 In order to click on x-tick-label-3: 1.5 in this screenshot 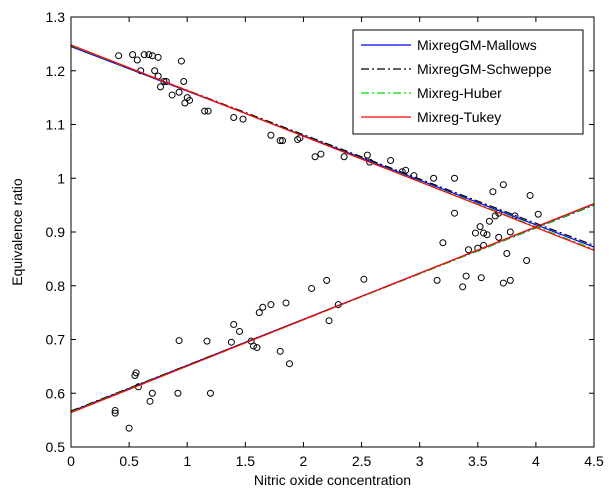, I will do `click(246, 461)`.